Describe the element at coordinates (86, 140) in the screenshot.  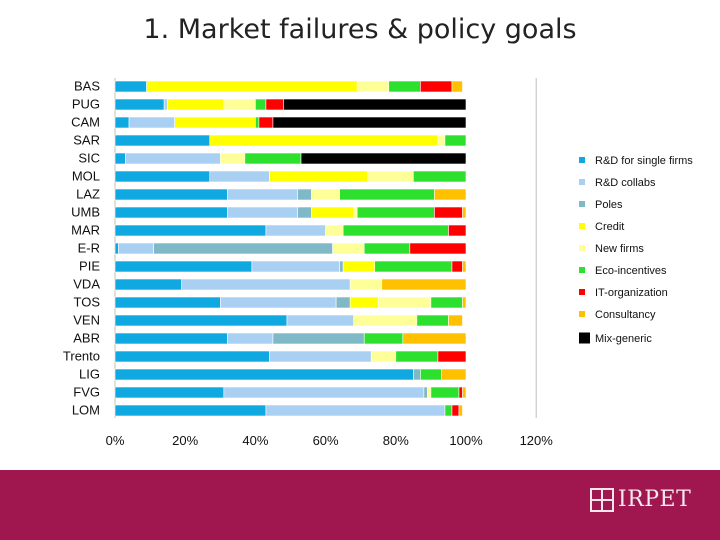
I see `category-label: SAR` at that location.